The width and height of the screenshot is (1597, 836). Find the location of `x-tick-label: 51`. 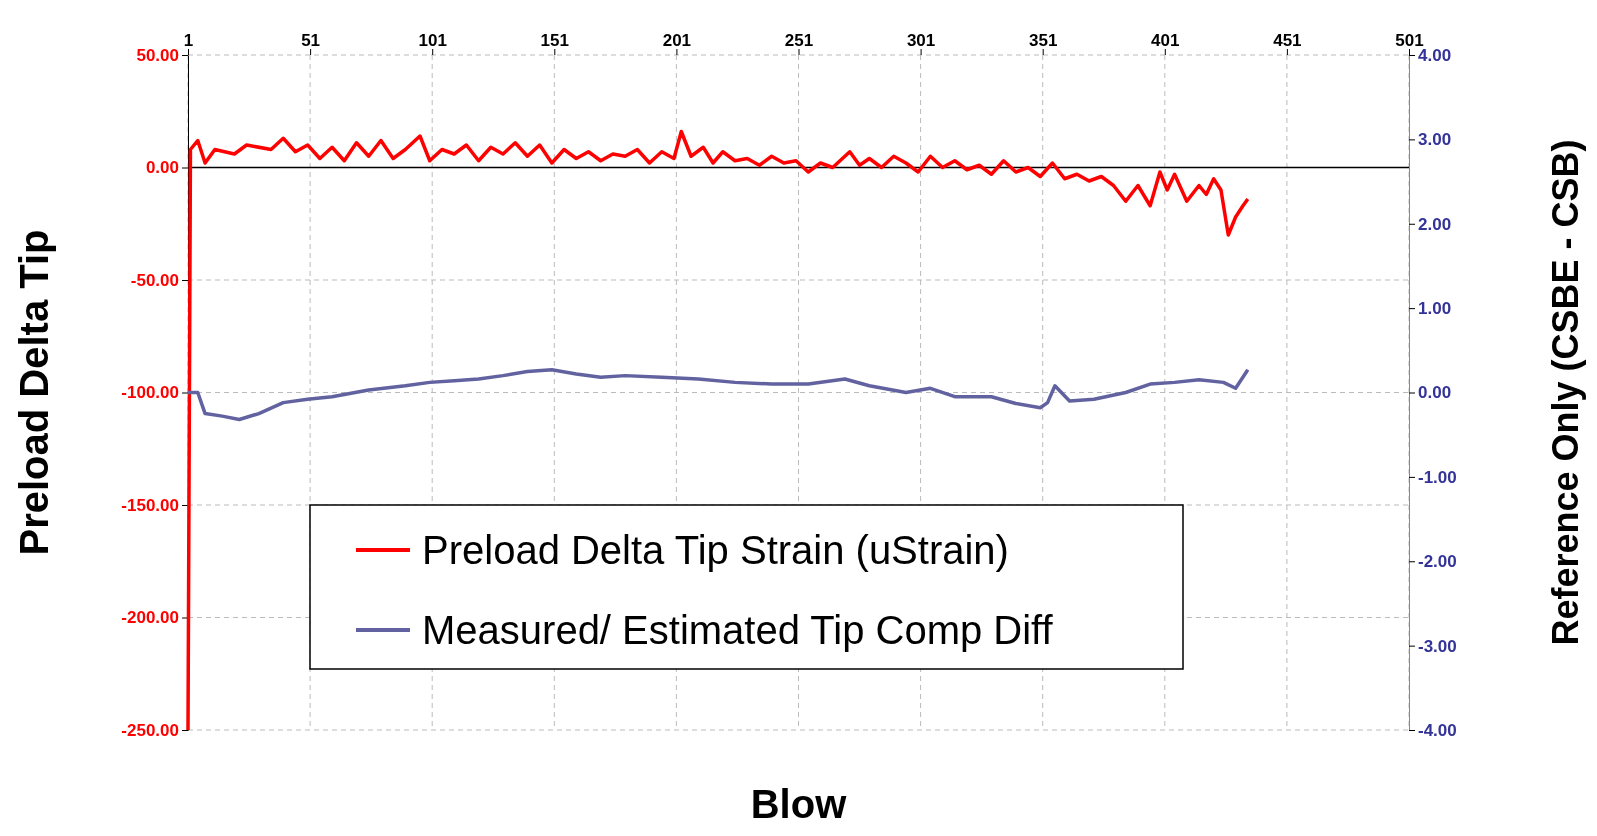

x-tick-label: 51 is located at coordinates (311, 40).